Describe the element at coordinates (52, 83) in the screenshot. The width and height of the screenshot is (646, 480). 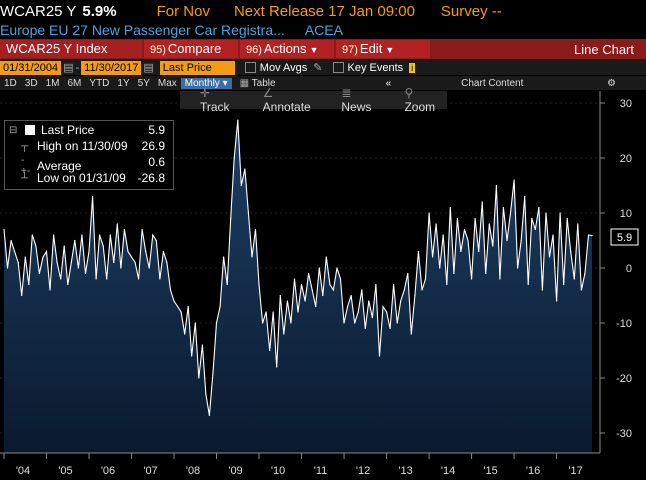
I see `period-1m: 1M` at that location.